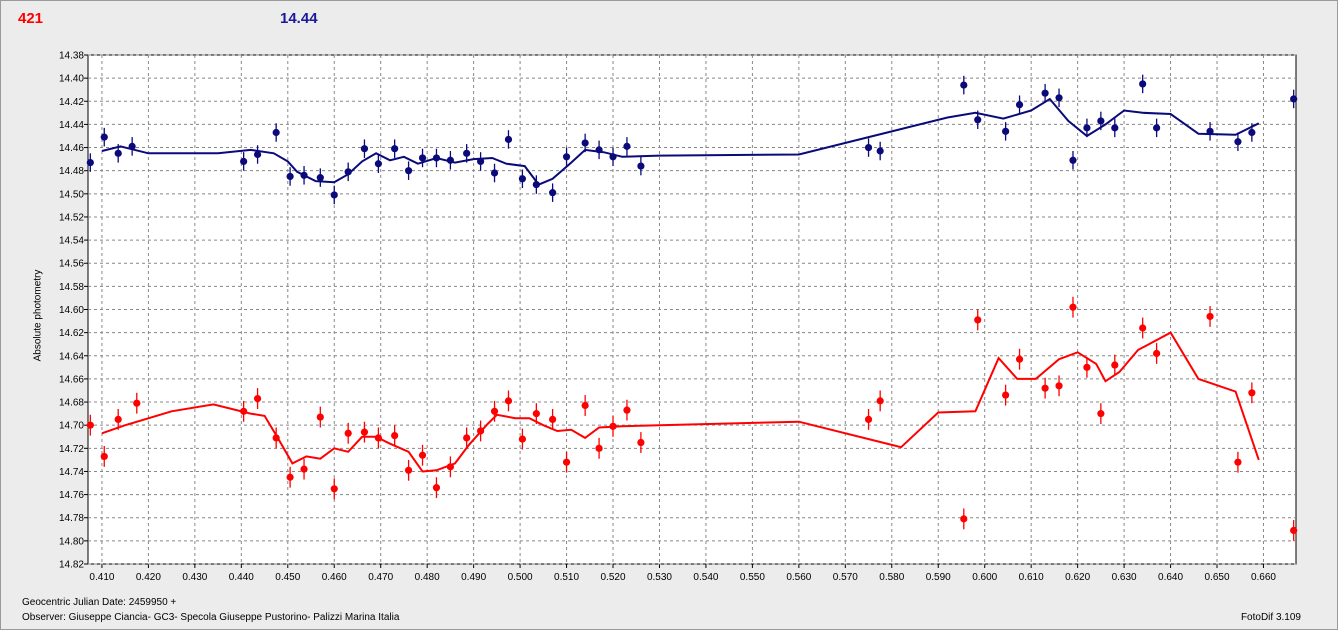 The height and width of the screenshot is (630, 1338). Describe the element at coordinates (334, 577) in the screenshot. I see `x-tick-label: 0.460` at that location.